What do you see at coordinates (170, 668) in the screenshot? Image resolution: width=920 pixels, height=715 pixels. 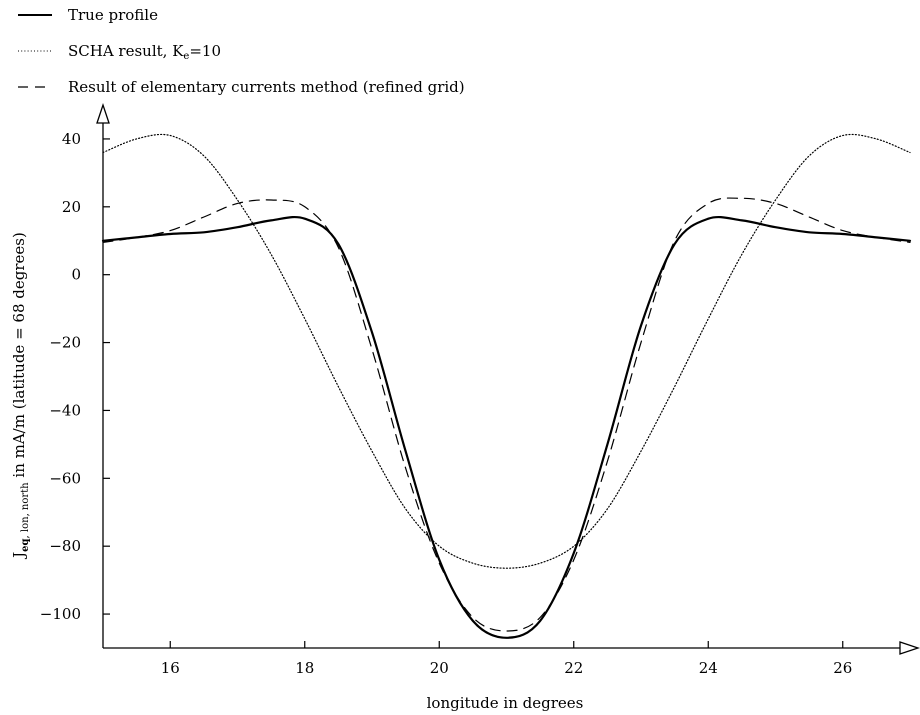 I see `x-tick-label: 16` at bounding box center [170, 668].